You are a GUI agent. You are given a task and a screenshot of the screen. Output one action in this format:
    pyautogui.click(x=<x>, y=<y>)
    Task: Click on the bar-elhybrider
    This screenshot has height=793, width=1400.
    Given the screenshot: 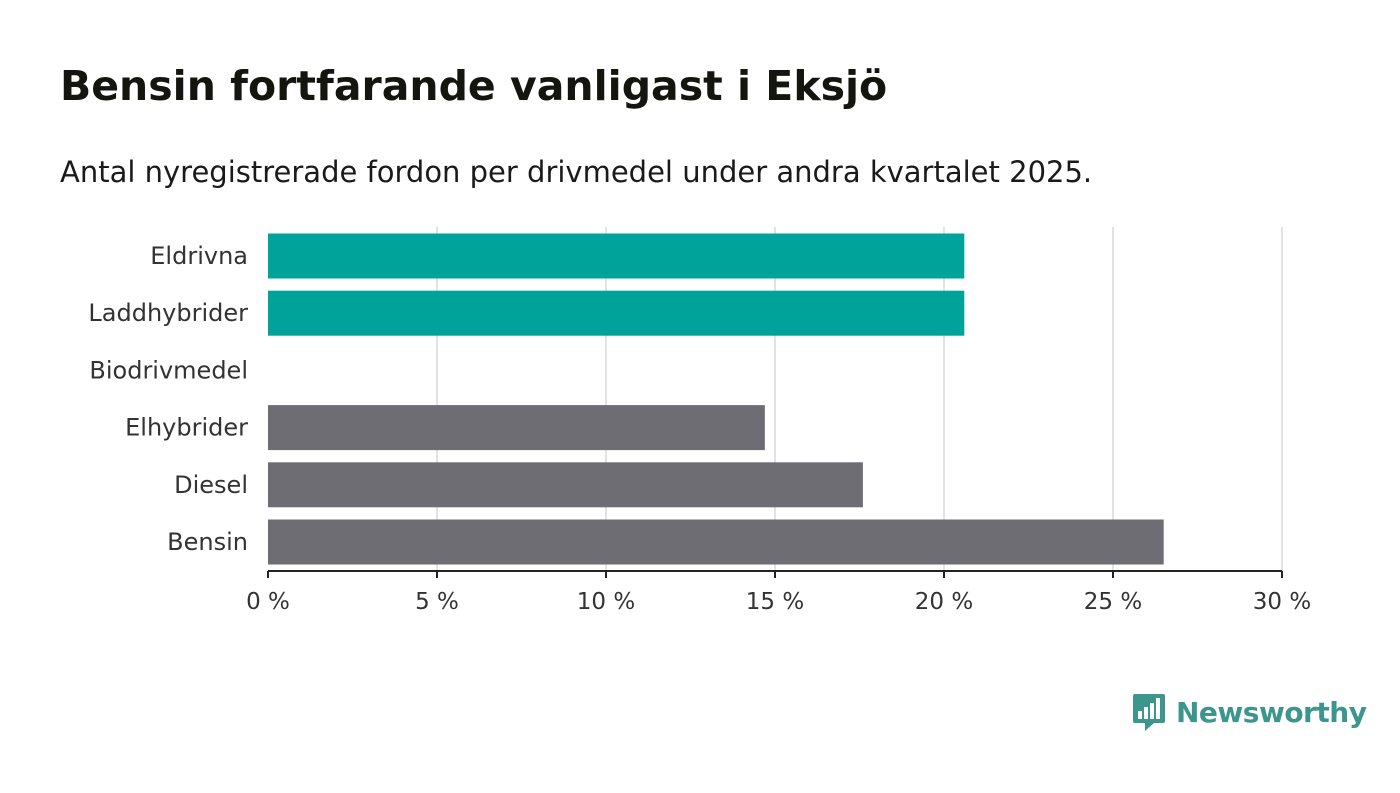 What is the action you would take?
    pyautogui.click(x=516, y=428)
    